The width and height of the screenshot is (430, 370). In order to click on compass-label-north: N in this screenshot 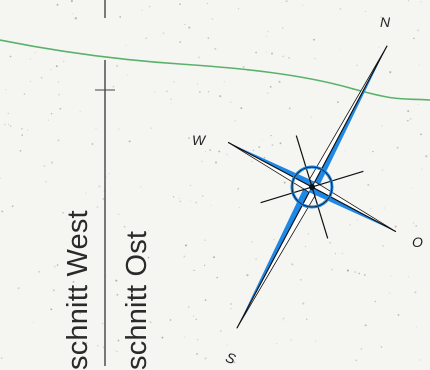, I will do `click(385, 22)`.